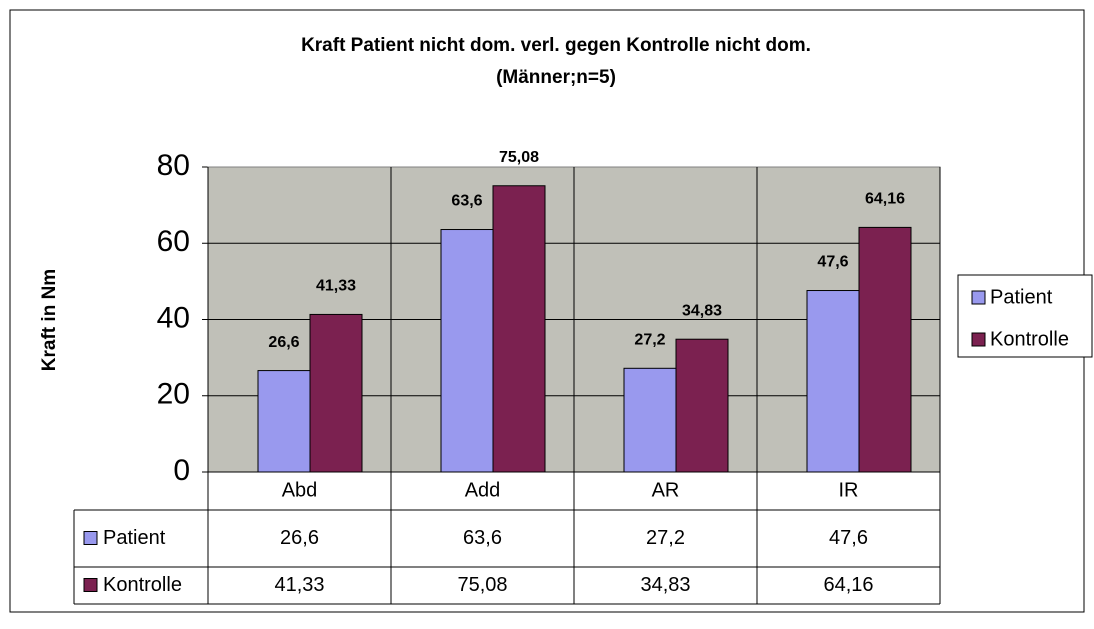  Describe the element at coordinates (848, 538) in the screenshot. I see `table-cell: 47,6` at that location.